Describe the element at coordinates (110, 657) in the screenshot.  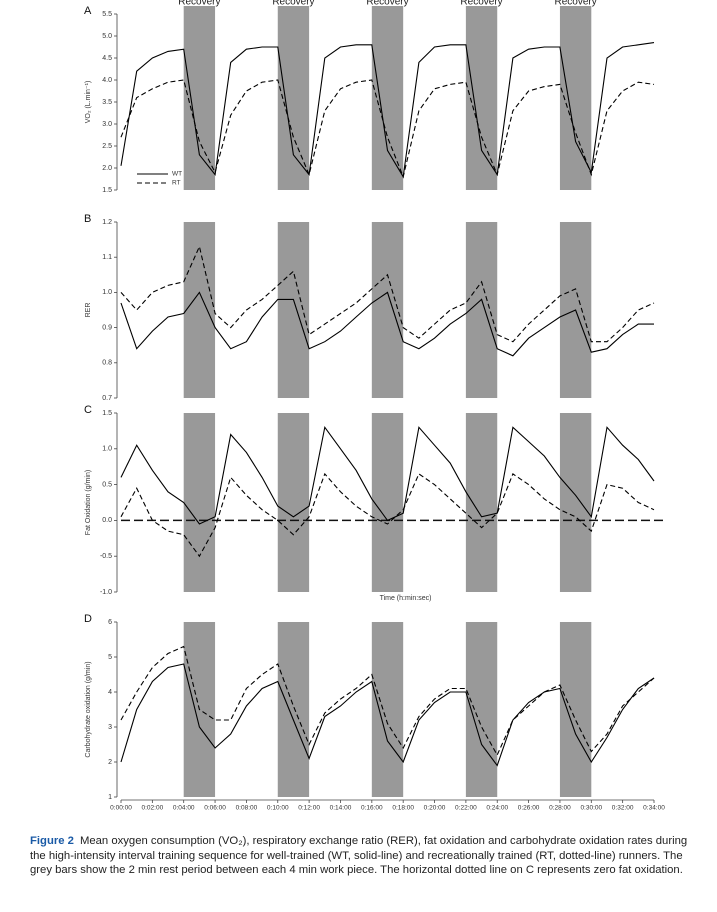
I see `y-tick-label: 5` at that location.